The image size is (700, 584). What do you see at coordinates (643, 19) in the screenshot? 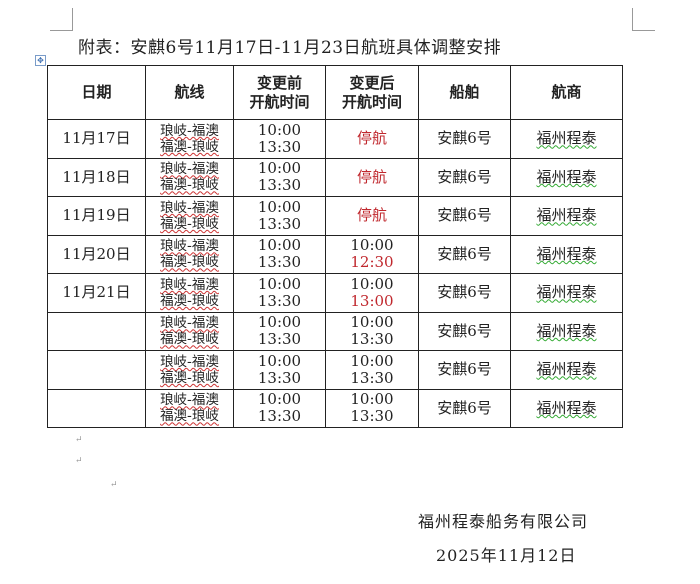
I see `crop-mark-right` at bounding box center [643, 19].